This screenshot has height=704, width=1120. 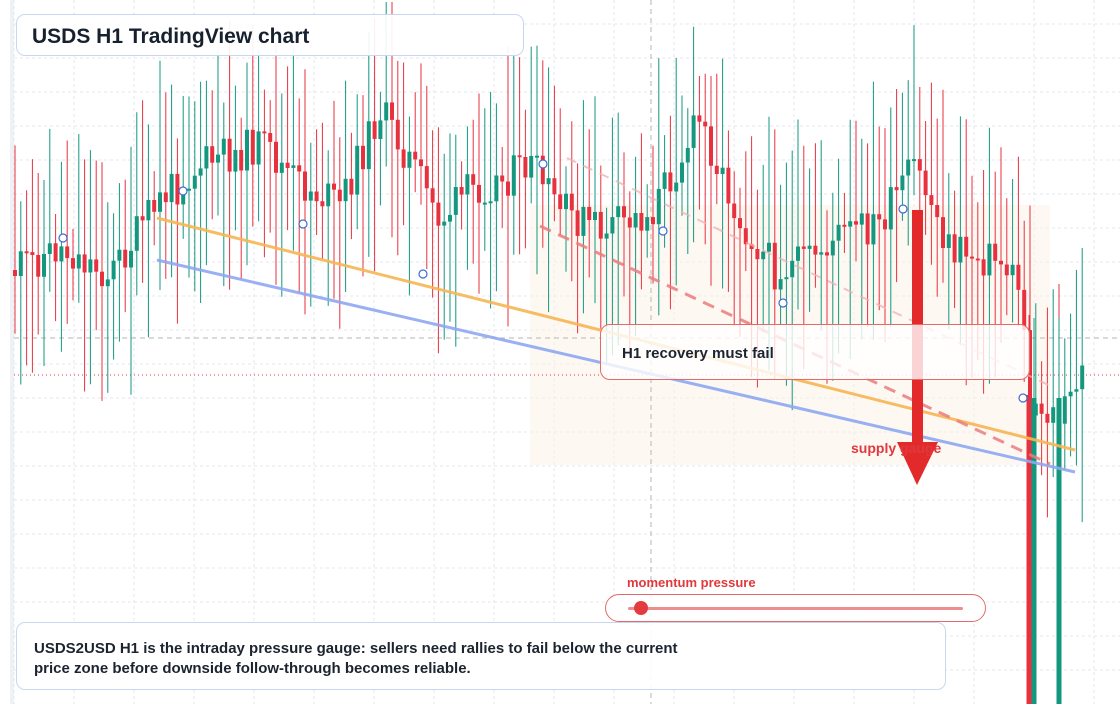 What do you see at coordinates (171, 36) in the screenshot?
I see `chart-title: USDS H1 TradingView chart` at bounding box center [171, 36].